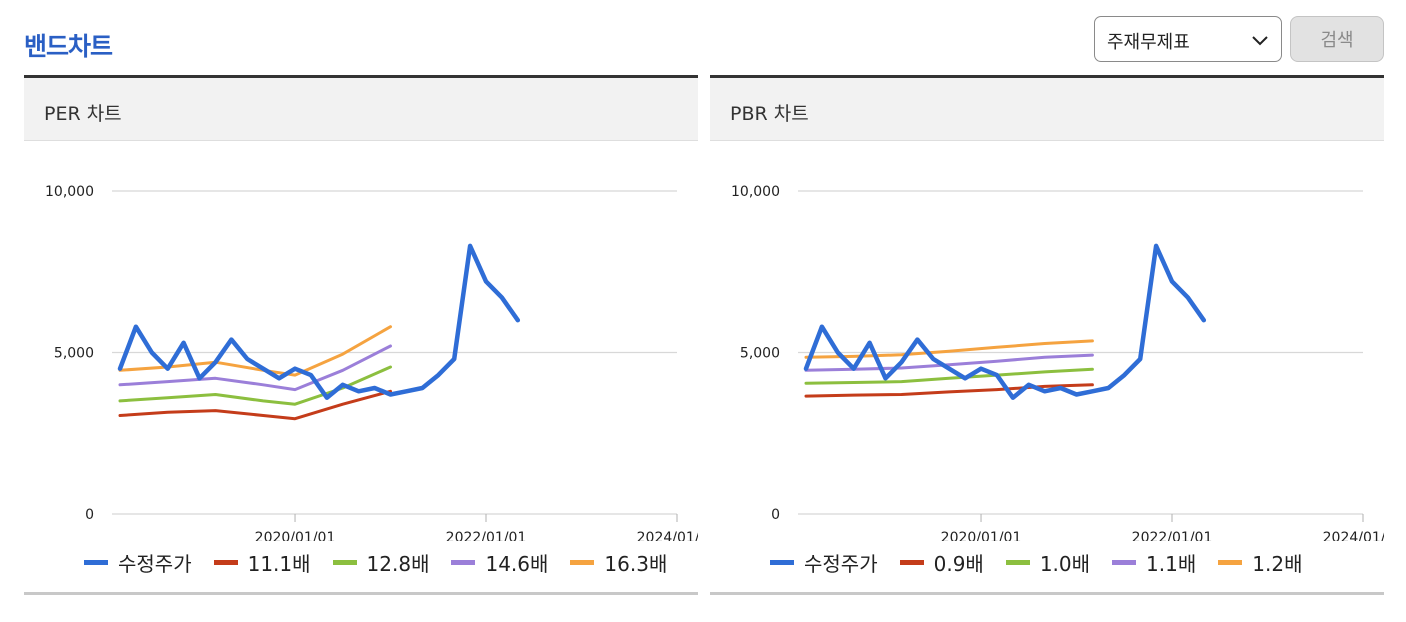 Image resolution: width=1406 pixels, height=622 pixels. Describe the element at coordinates (517, 563) in the screenshot. I see `legend-label: 14.6배` at that location.